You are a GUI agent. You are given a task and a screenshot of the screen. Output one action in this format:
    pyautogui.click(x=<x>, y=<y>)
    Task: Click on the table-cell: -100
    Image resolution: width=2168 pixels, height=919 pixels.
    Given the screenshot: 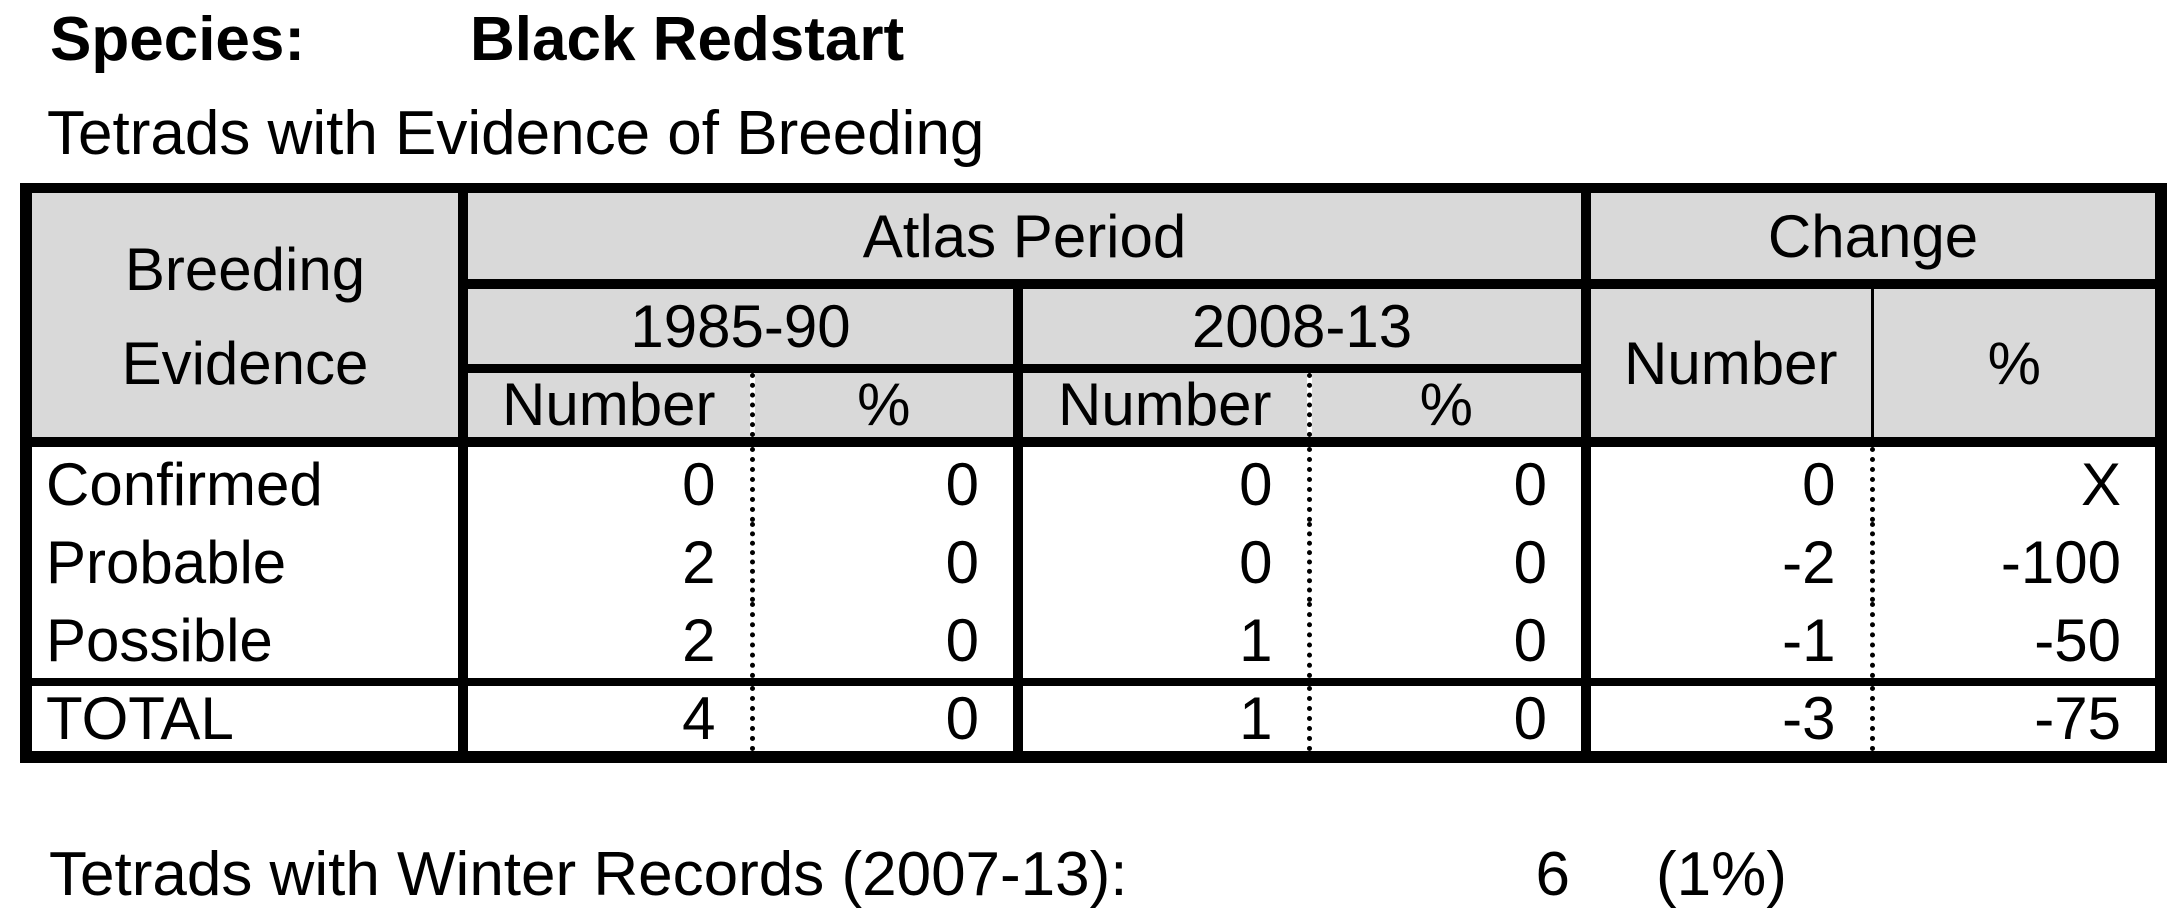 What is the action you would take?
    pyautogui.click(x=2015, y=562)
    